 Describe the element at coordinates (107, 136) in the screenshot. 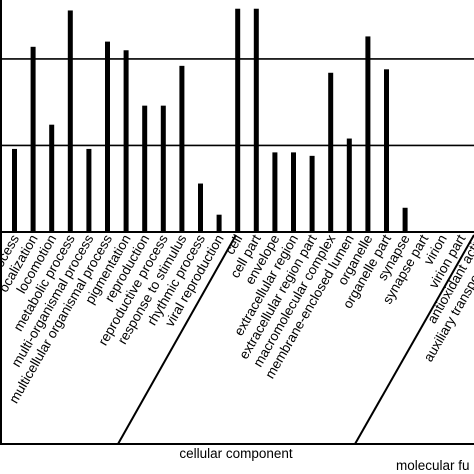

I see `bar-multicellular-organismal-process` at that location.